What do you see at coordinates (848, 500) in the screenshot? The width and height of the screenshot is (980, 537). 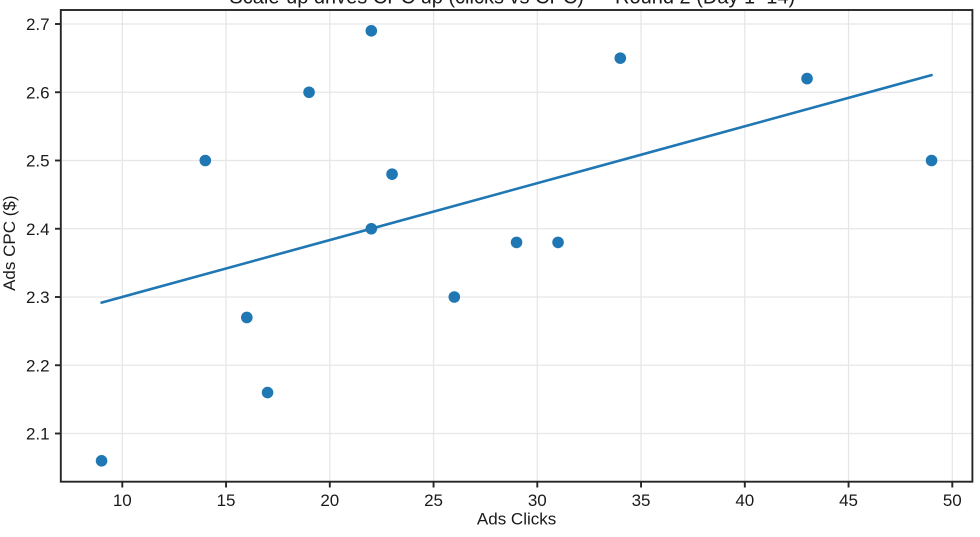 I see `svg-text: 45` at bounding box center [848, 500].